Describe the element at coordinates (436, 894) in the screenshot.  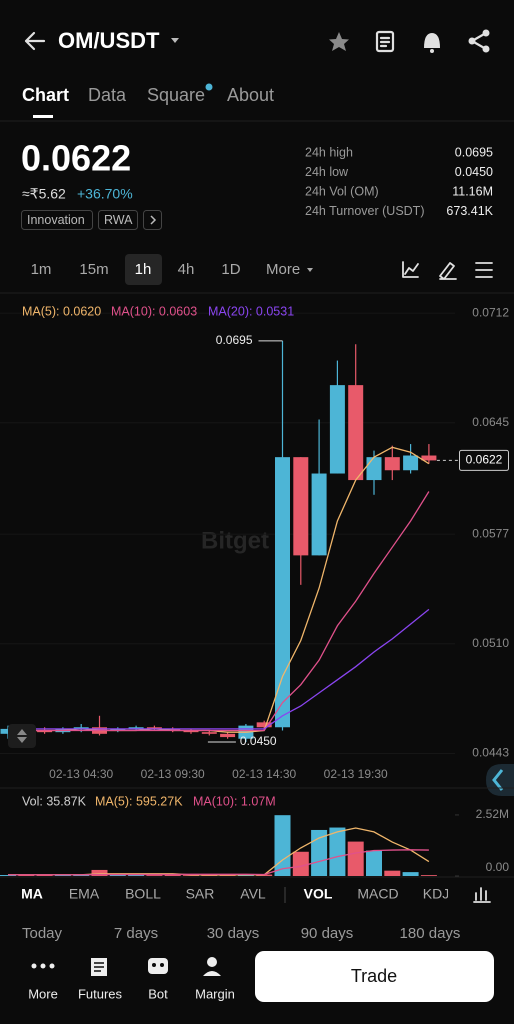
I see `indicator-tab: KDJ` at that location.